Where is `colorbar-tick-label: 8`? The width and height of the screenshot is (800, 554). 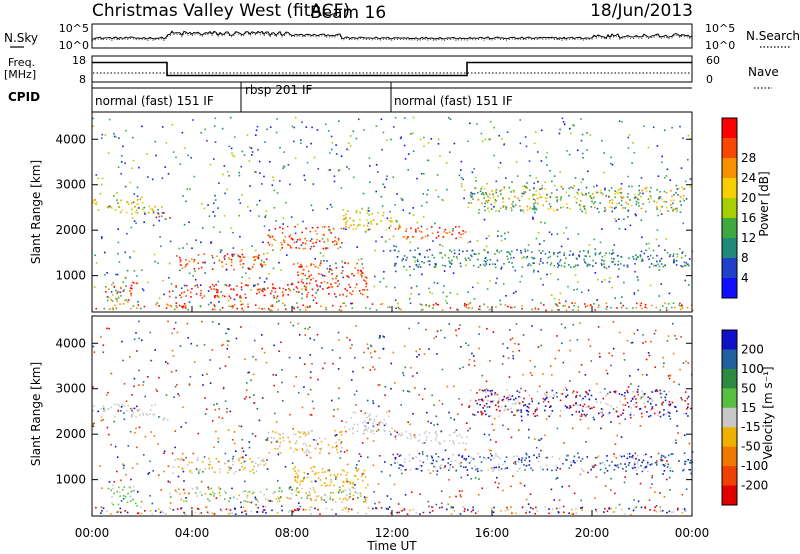 colorbar-tick-label: 8 is located at coordinates (745, 258).